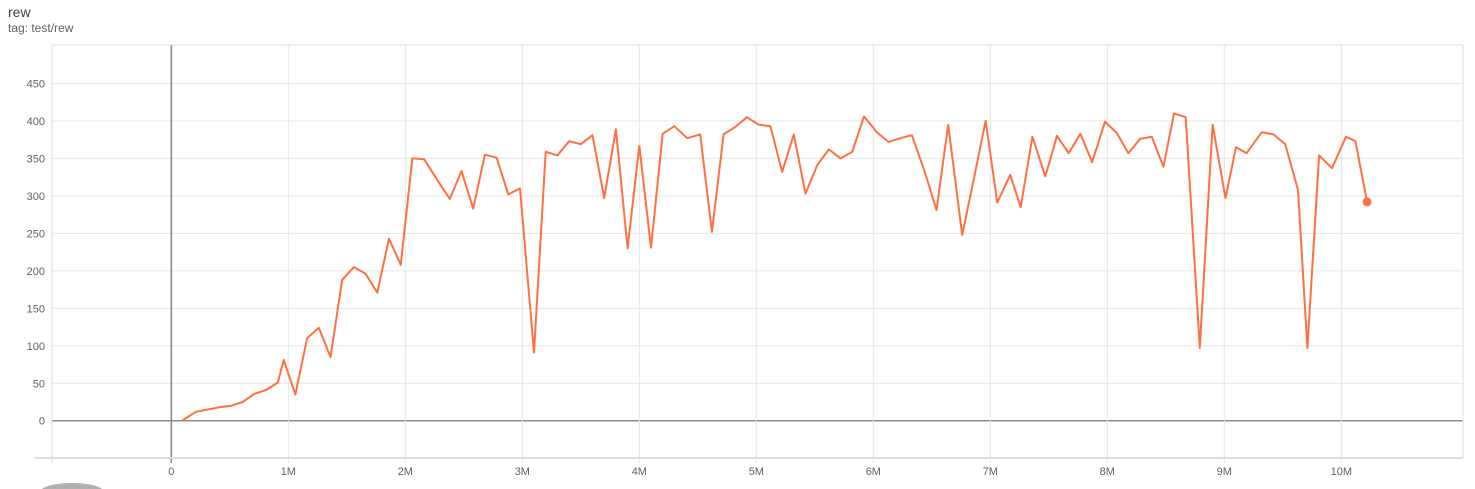  What do you see at coordinates (405, 472) in the screenshot?
I see `x-tick-label: 2M` at bounding box center [405, 472].